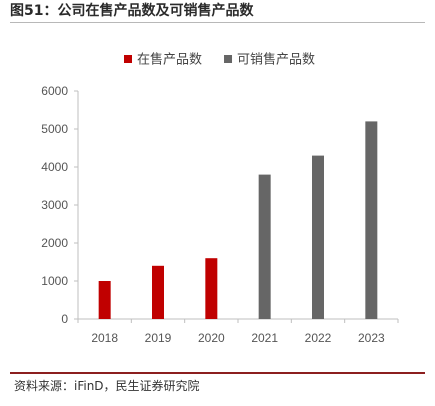 The width and height of the screenshot is (435, 406). I want to click on chart-legend: 在售产品数 可销售产品数, so click(219, 60).